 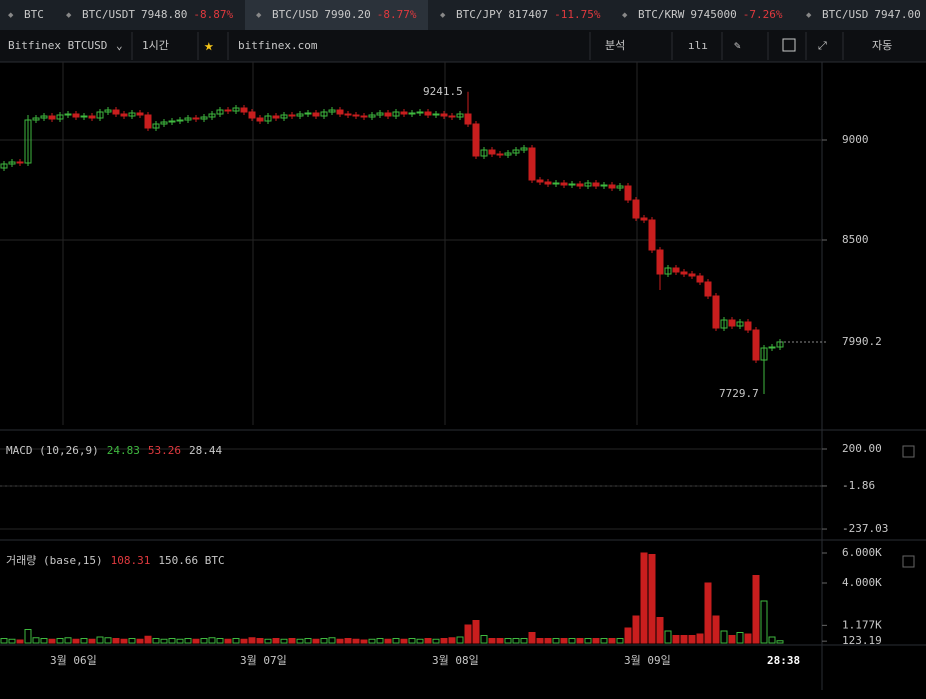 What do you see at coordinates (862, 552) in the screenshot?
I see `y-tick-label: 6.000K` at bounding box center [862, 552].